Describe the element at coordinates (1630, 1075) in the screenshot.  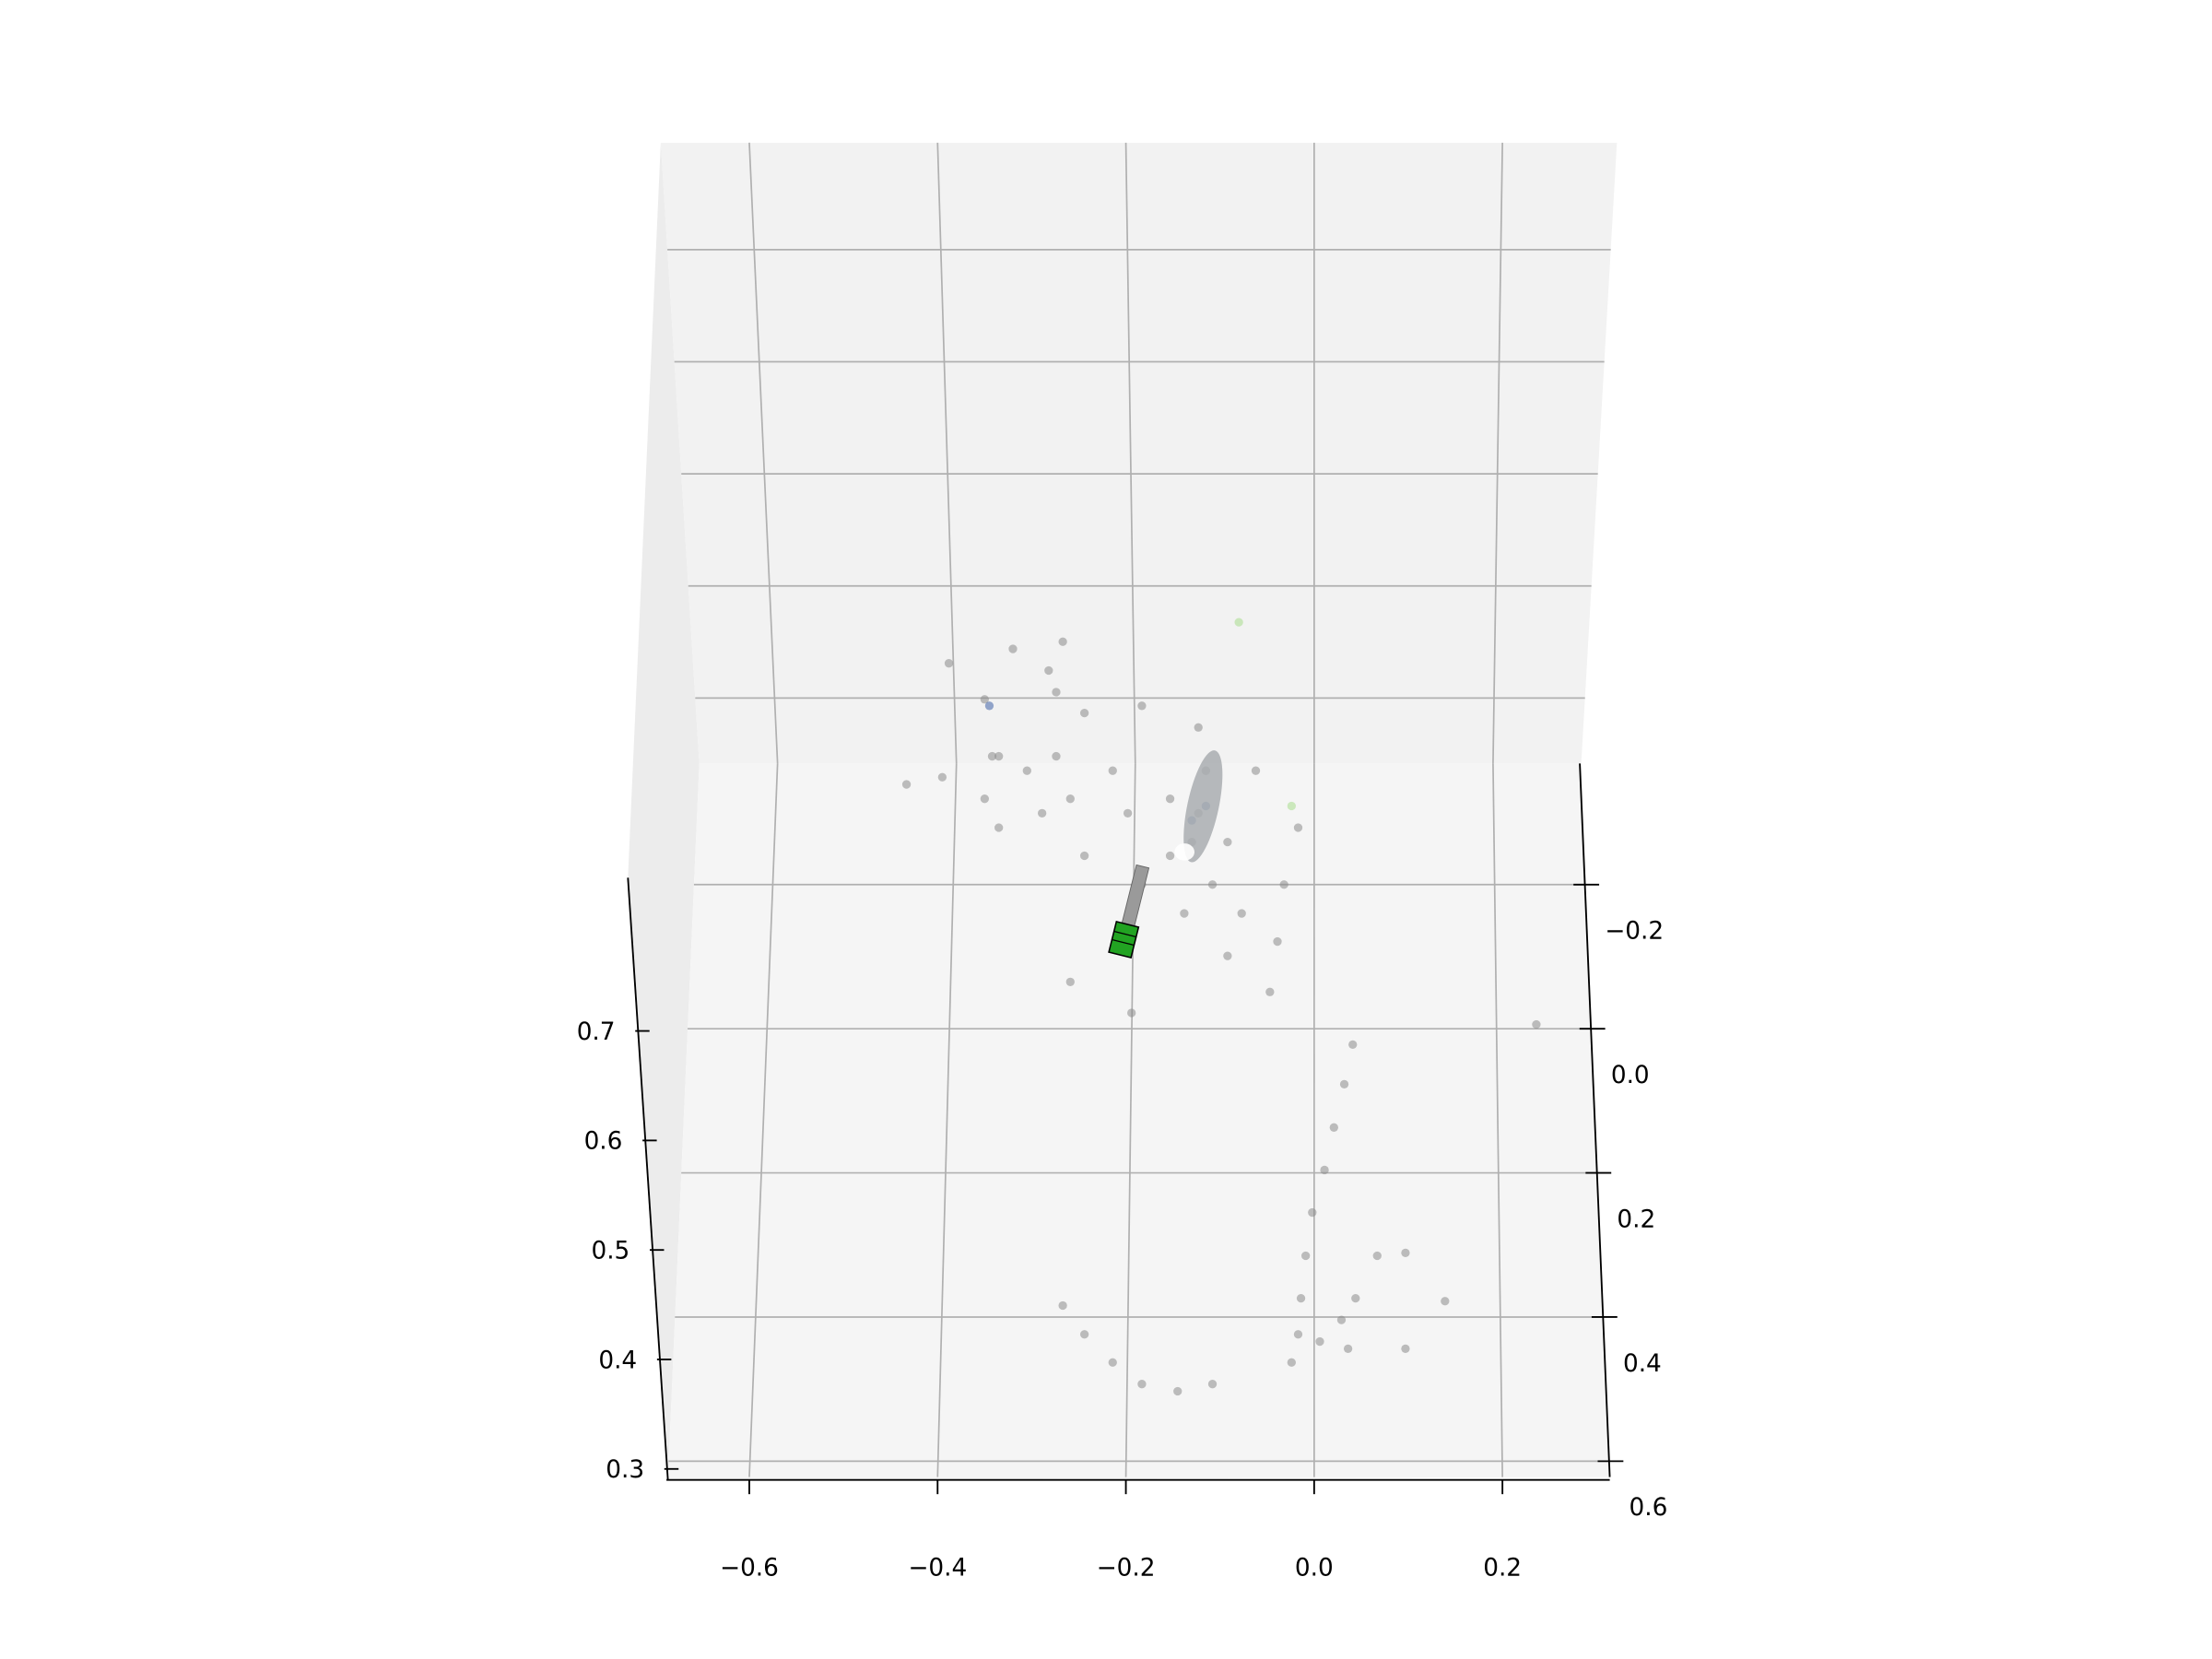
I see `y-tick-label: 0.0` at that location.